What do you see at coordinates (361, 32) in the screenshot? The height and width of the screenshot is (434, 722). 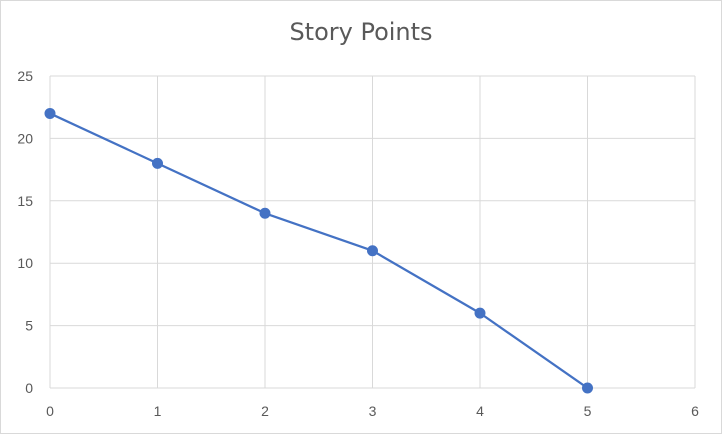 I see `chart-title: Story Points` at bounding box center [361, 32].